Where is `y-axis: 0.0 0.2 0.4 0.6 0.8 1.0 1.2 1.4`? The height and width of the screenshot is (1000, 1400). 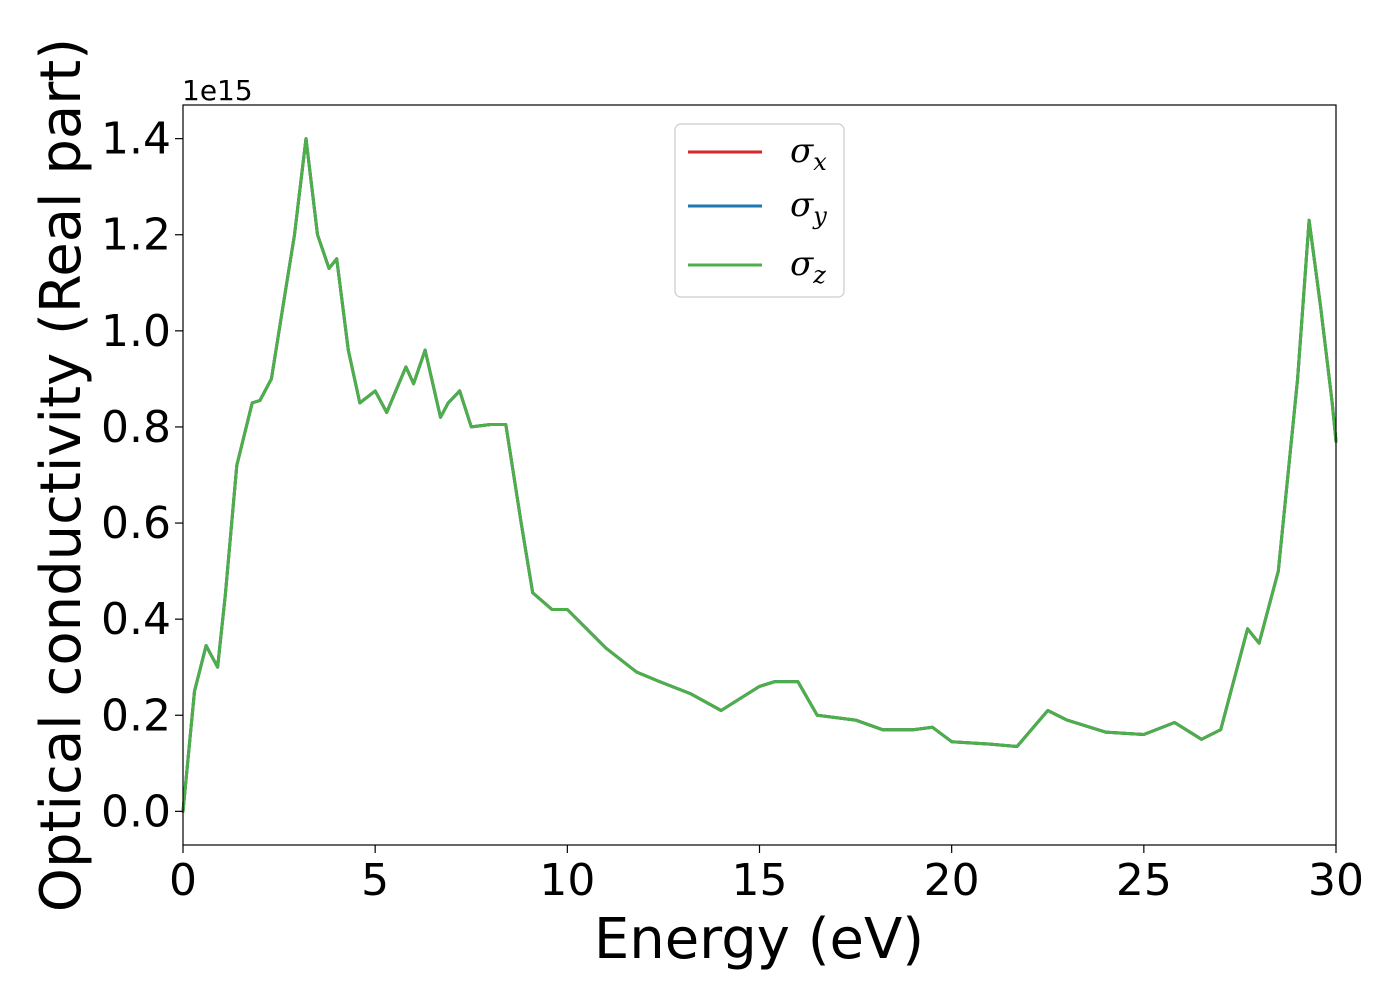
y-axis: 0.0 0.2 0.4 0.6 0.8 1.0 1.2 1.4 is located at coordinates (142, 475).